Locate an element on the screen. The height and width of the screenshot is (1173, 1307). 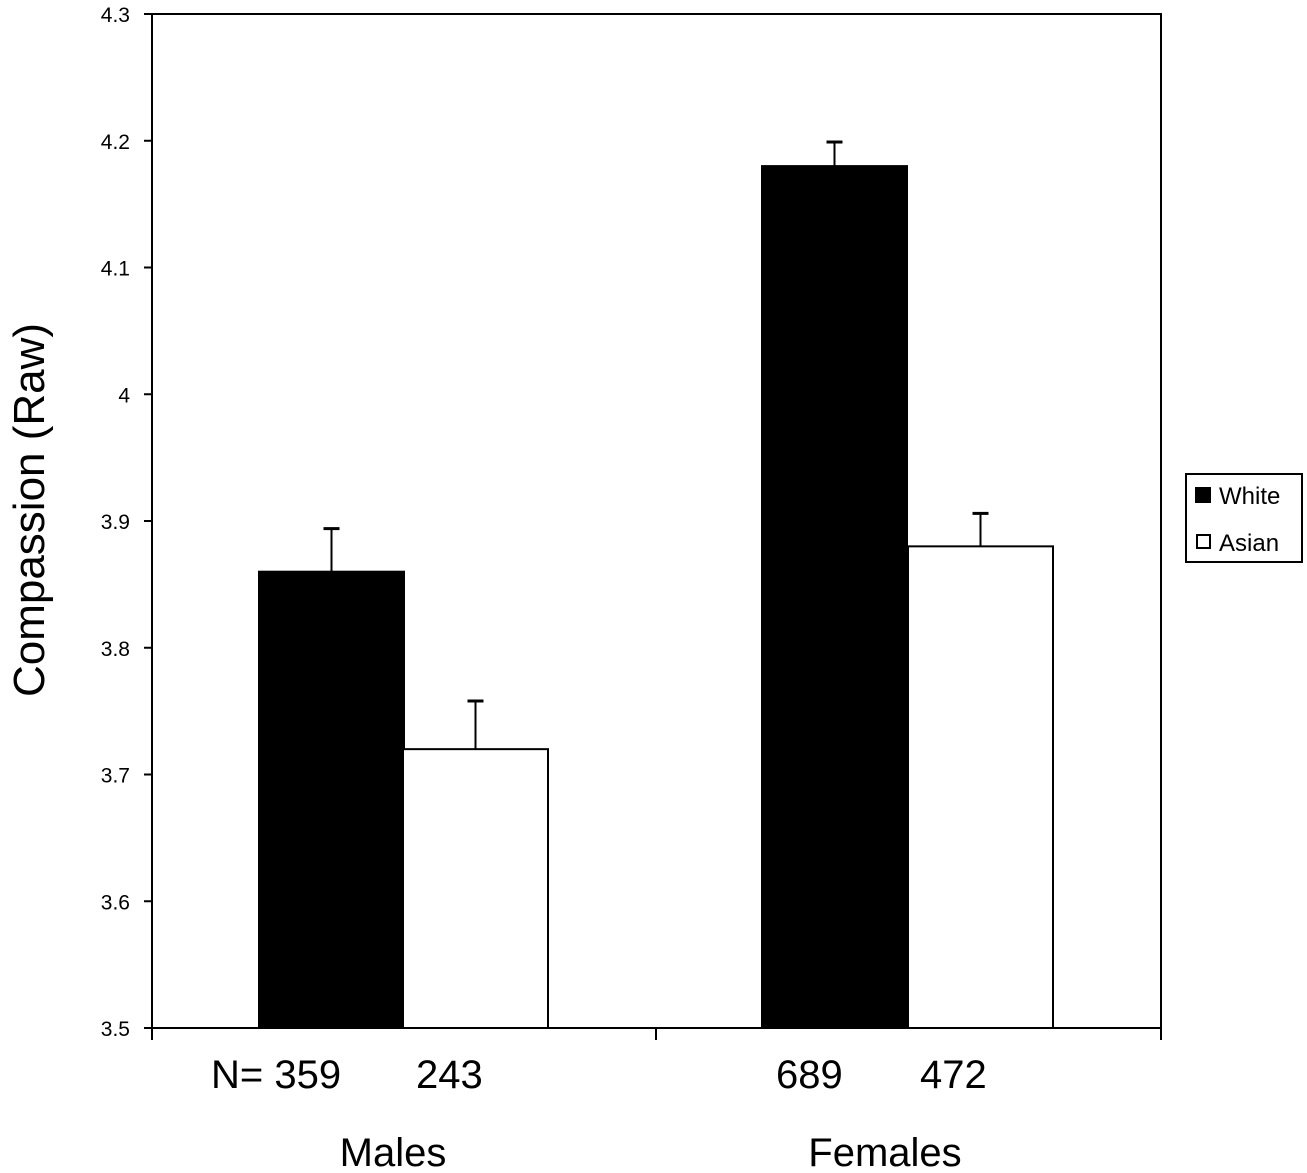
legend-label-white: White is located at coordinates (1249, 496).